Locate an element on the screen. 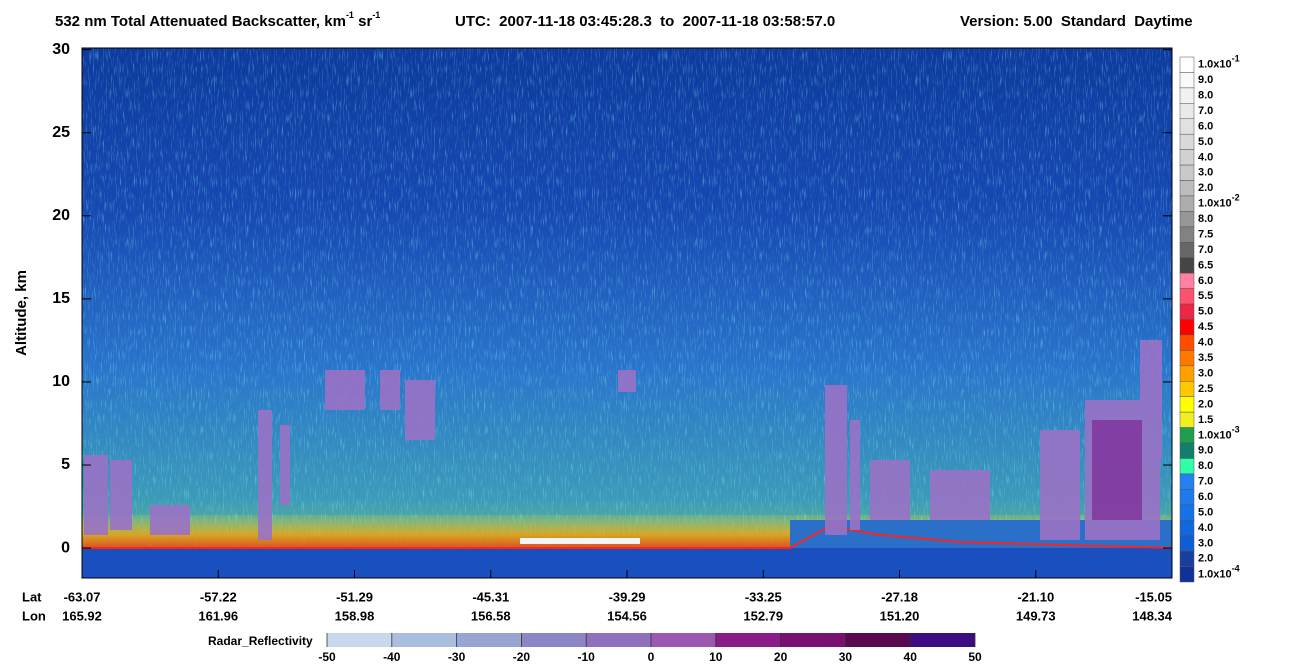  y-tick-label: 10 is located at coordinates (61, 381).